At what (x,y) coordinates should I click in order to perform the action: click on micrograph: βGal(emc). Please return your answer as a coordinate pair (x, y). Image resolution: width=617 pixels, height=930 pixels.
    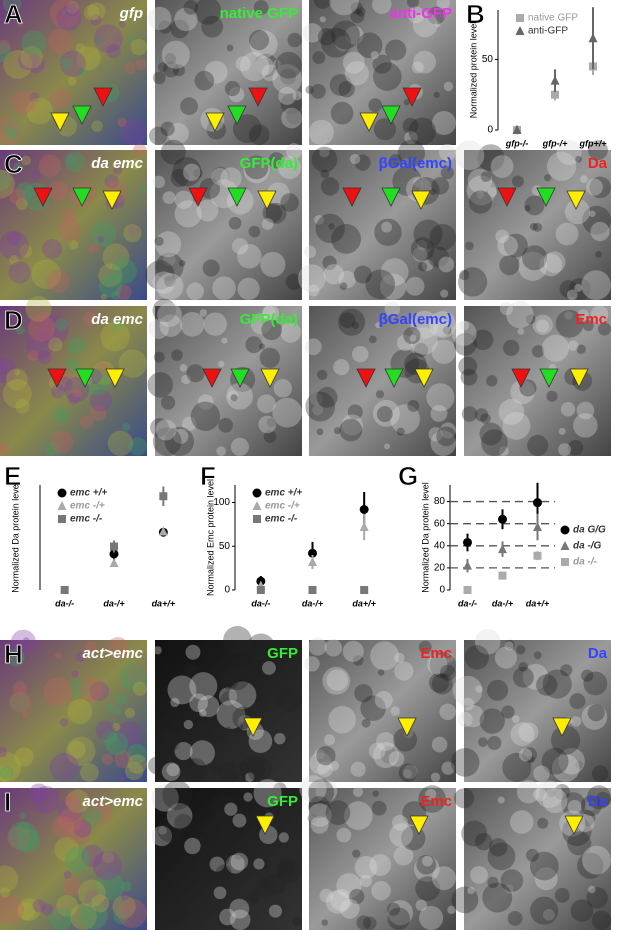
    Looking at the image, I should click on (377, 220).